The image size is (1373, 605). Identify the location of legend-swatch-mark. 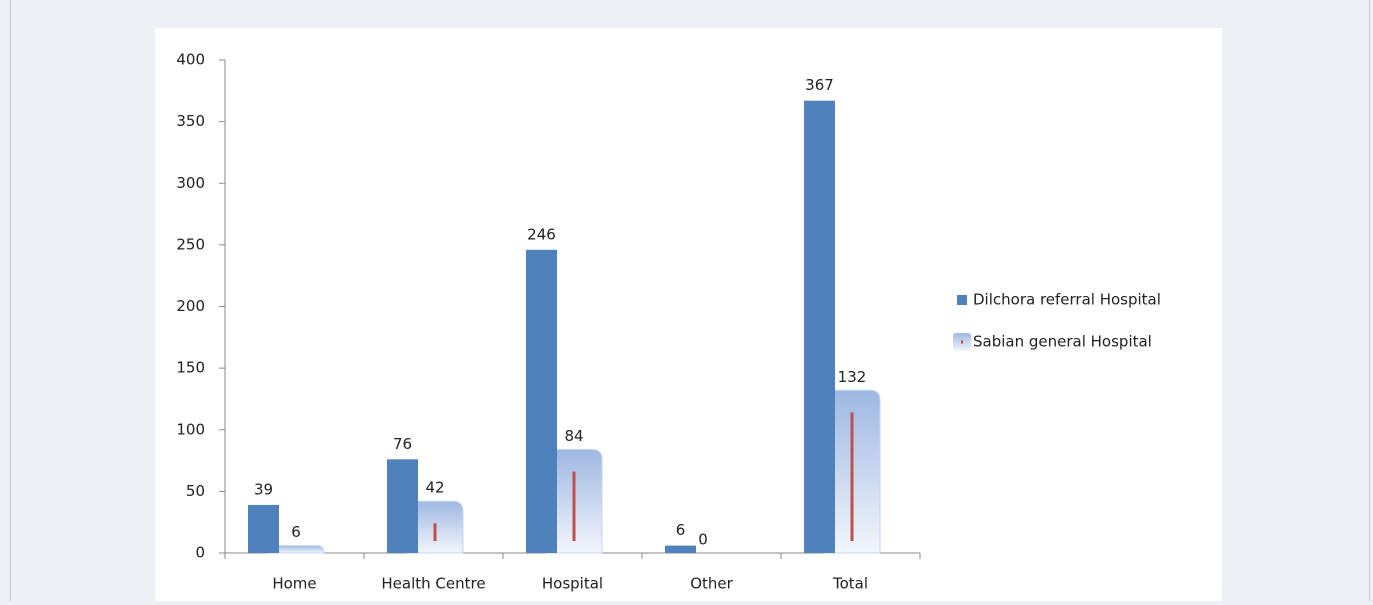
(962, 342).